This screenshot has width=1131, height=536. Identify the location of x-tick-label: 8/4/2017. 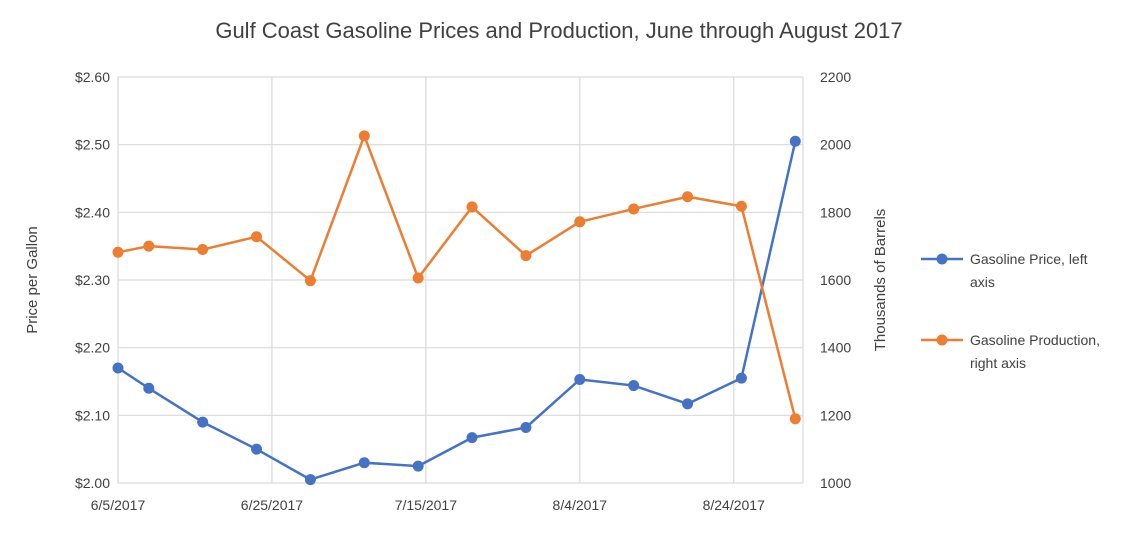
(580, 505).